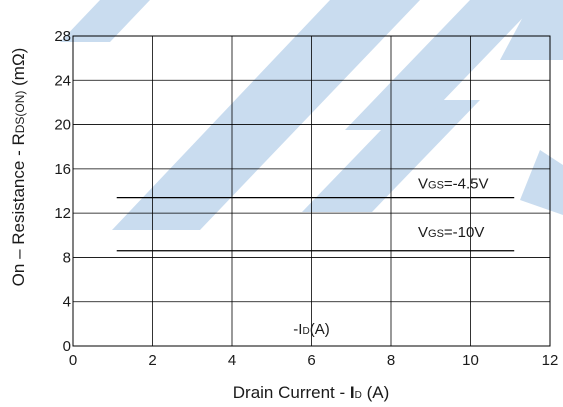 This screenshot has height=407, width=563. Describe the element at coordinates (62, 125) in the screenshot. I see `y-tick-label: 20` at that location.